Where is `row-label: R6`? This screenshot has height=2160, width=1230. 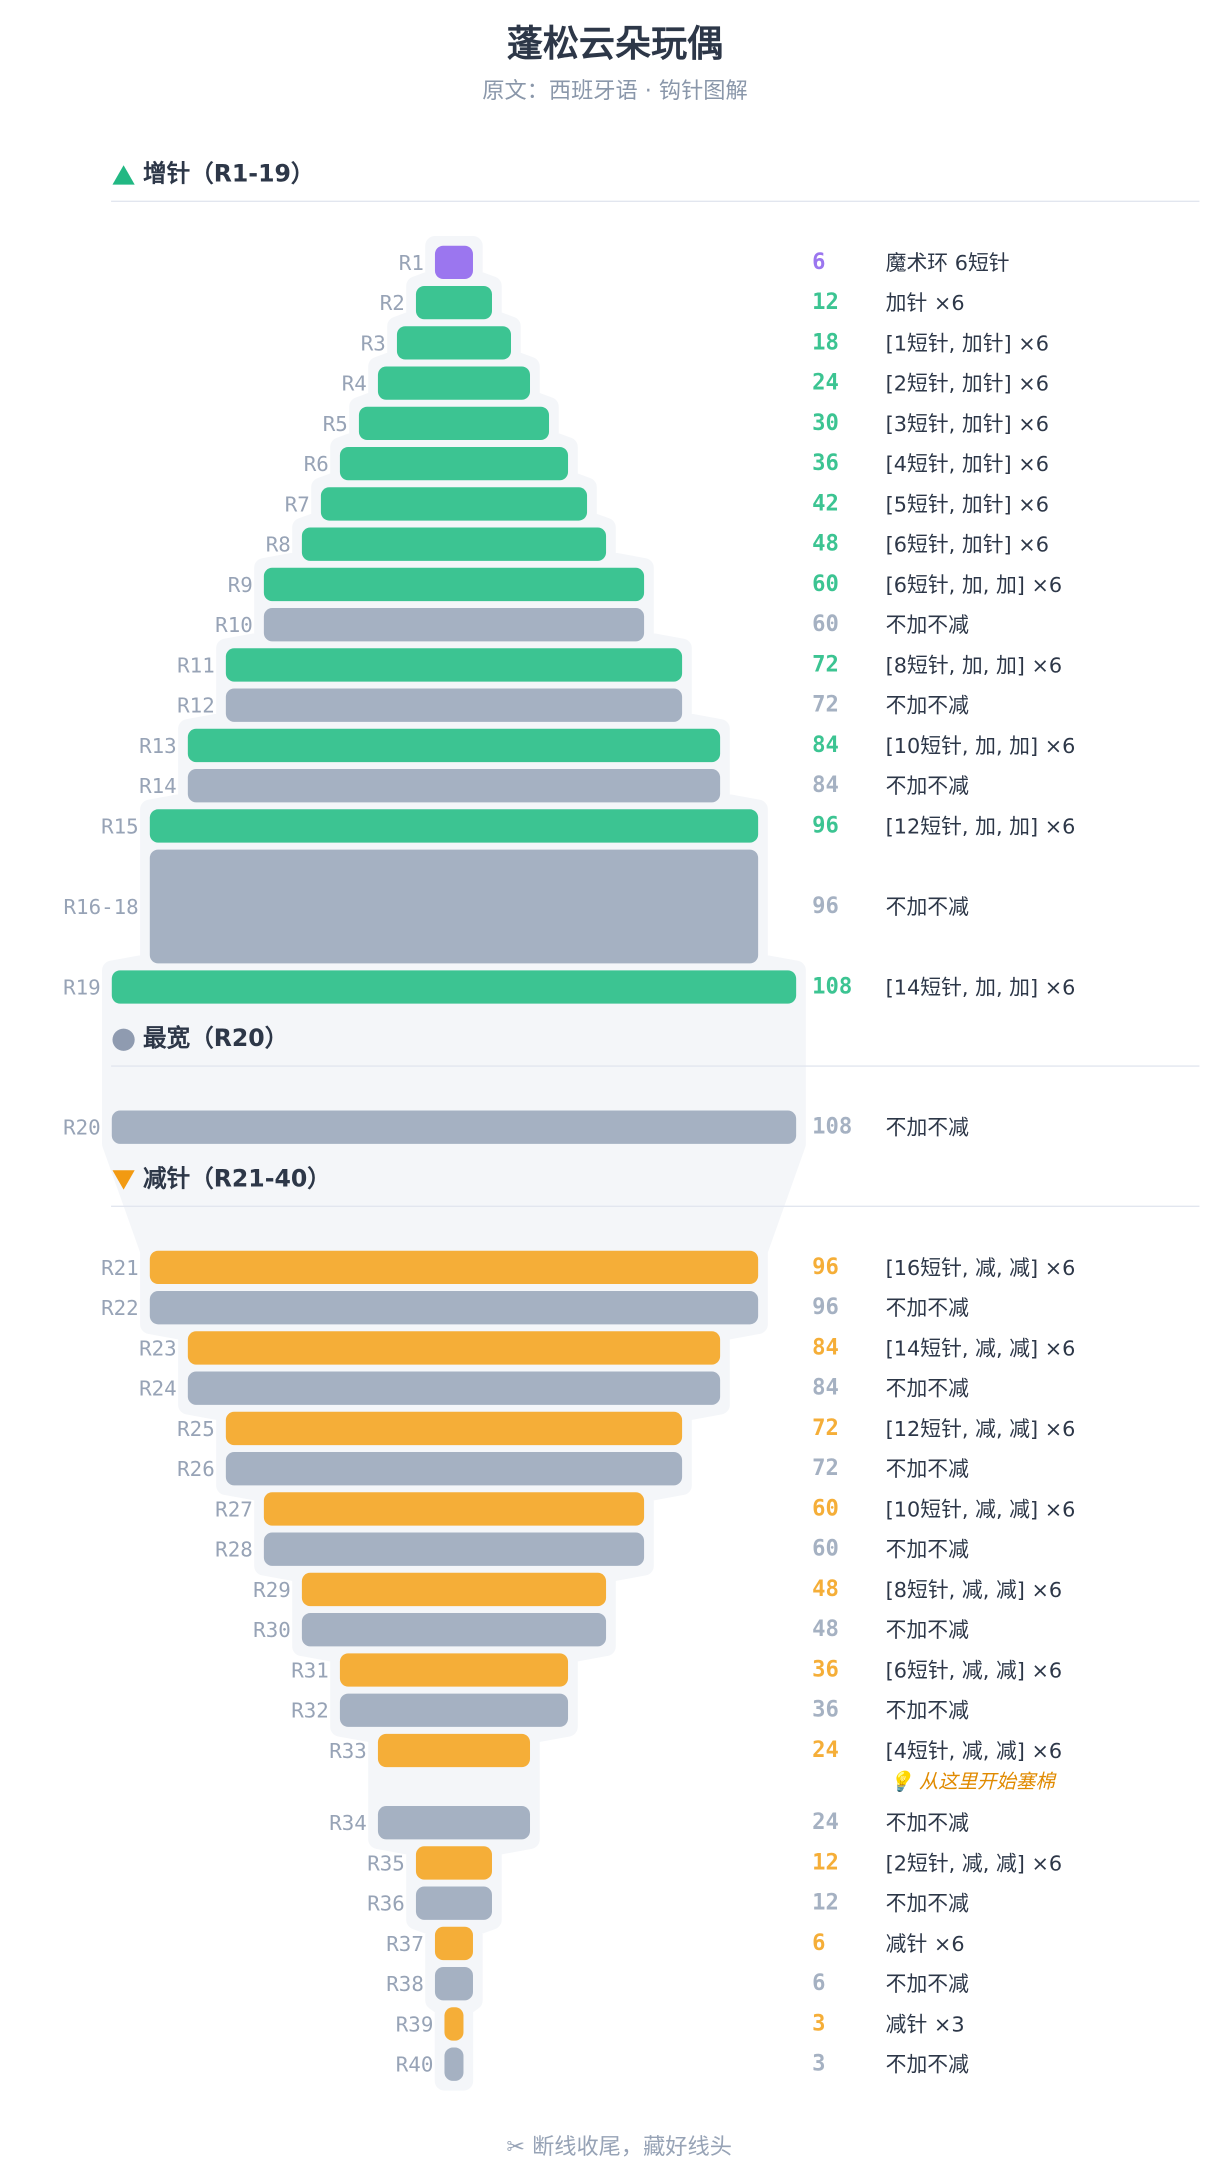 row-label: R6 is located at coordinates (316, 464).